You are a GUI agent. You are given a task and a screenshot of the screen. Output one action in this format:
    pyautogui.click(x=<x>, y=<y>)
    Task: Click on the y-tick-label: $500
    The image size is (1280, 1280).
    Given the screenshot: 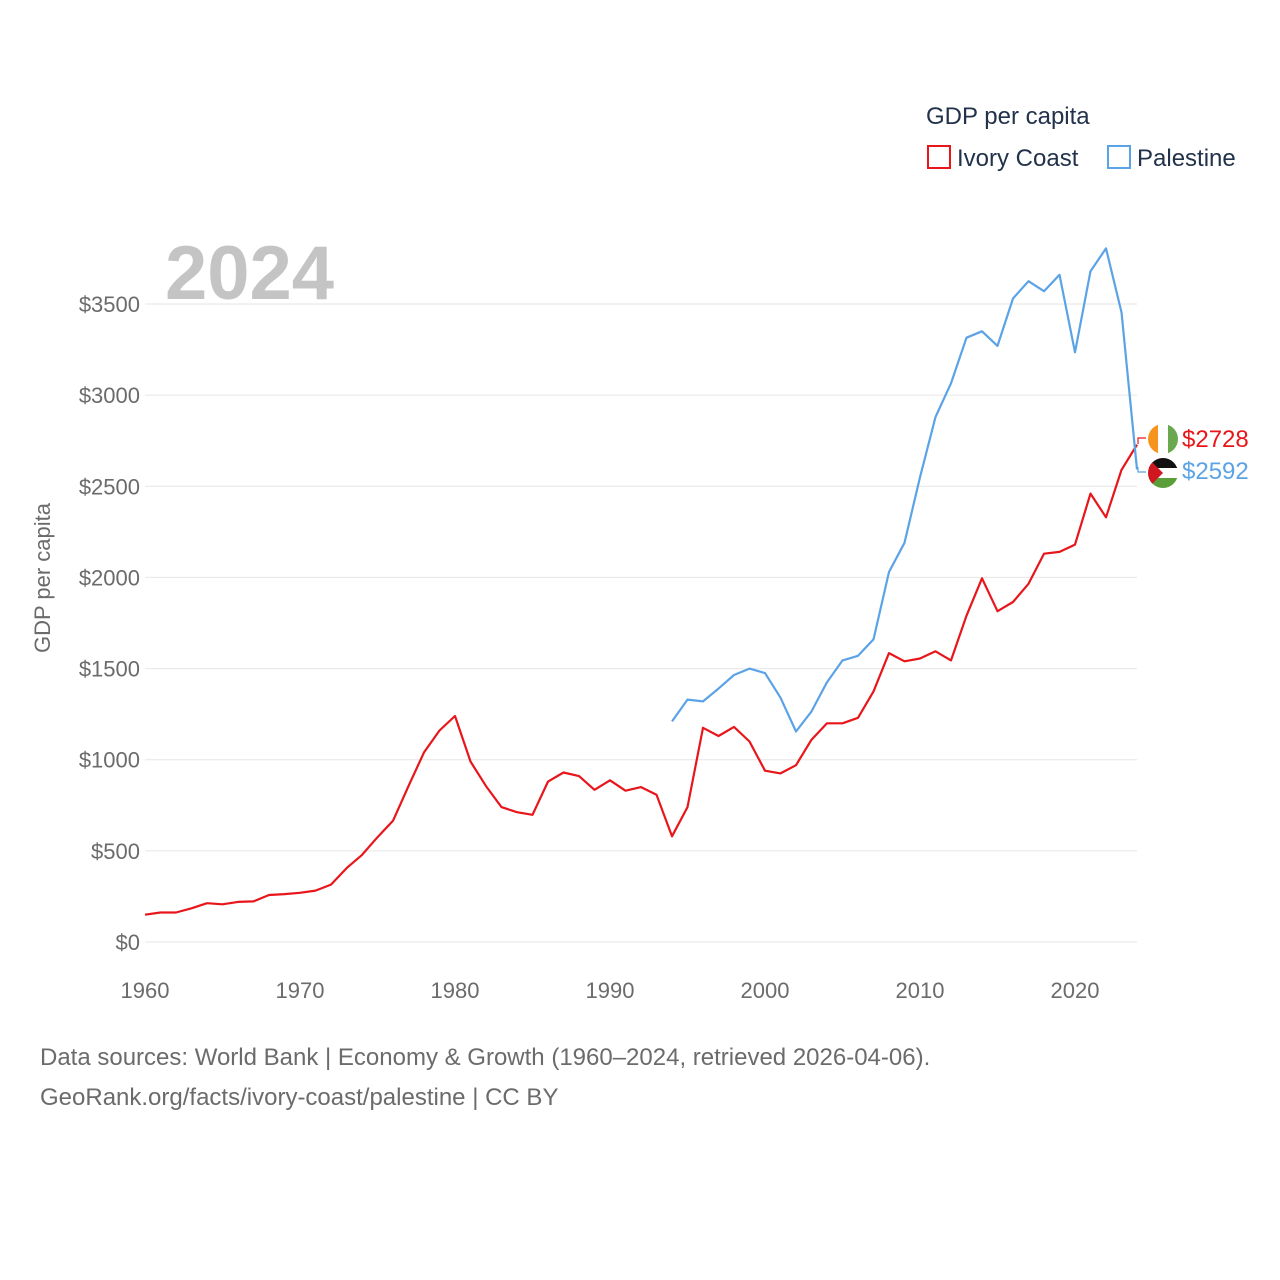 What is the action you would take?
    pyautogui.click(x=115, y=851)
    